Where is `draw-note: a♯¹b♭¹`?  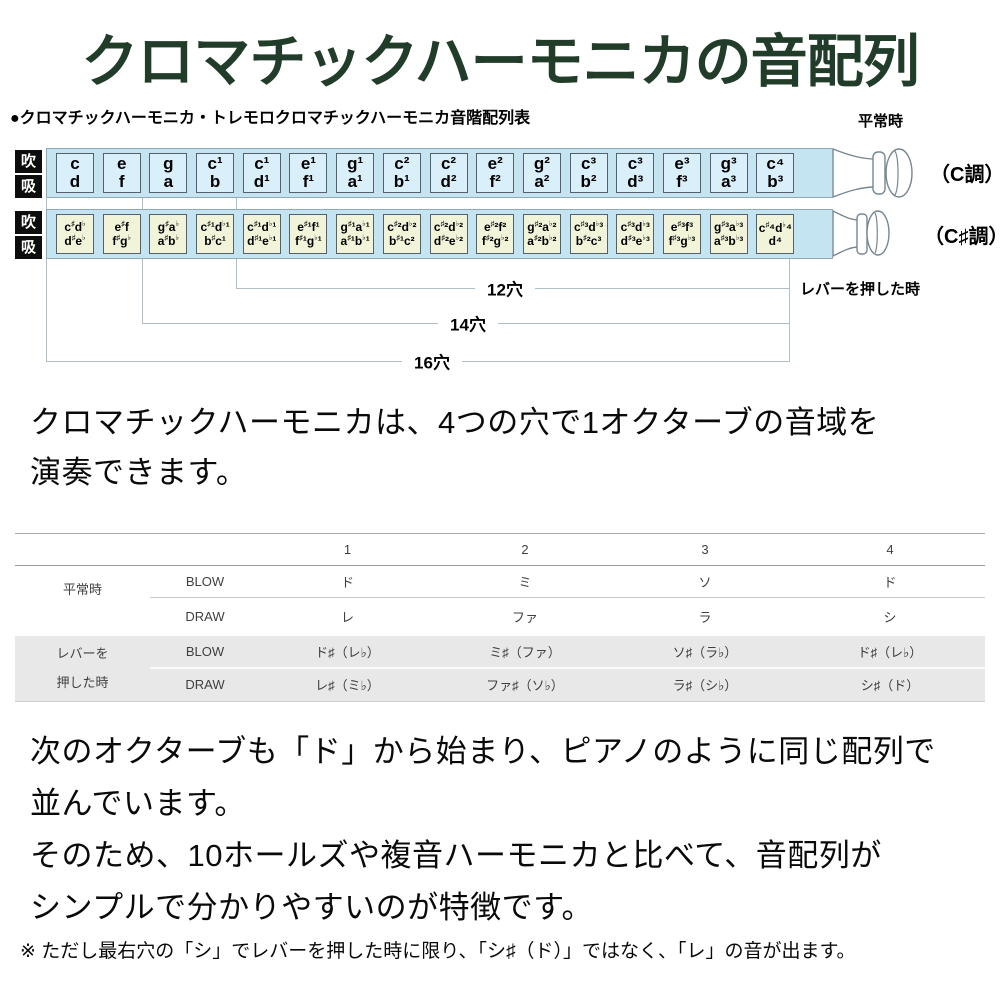 draw-note: a♯¹b♭¹ is located at coordinates (355, 240).